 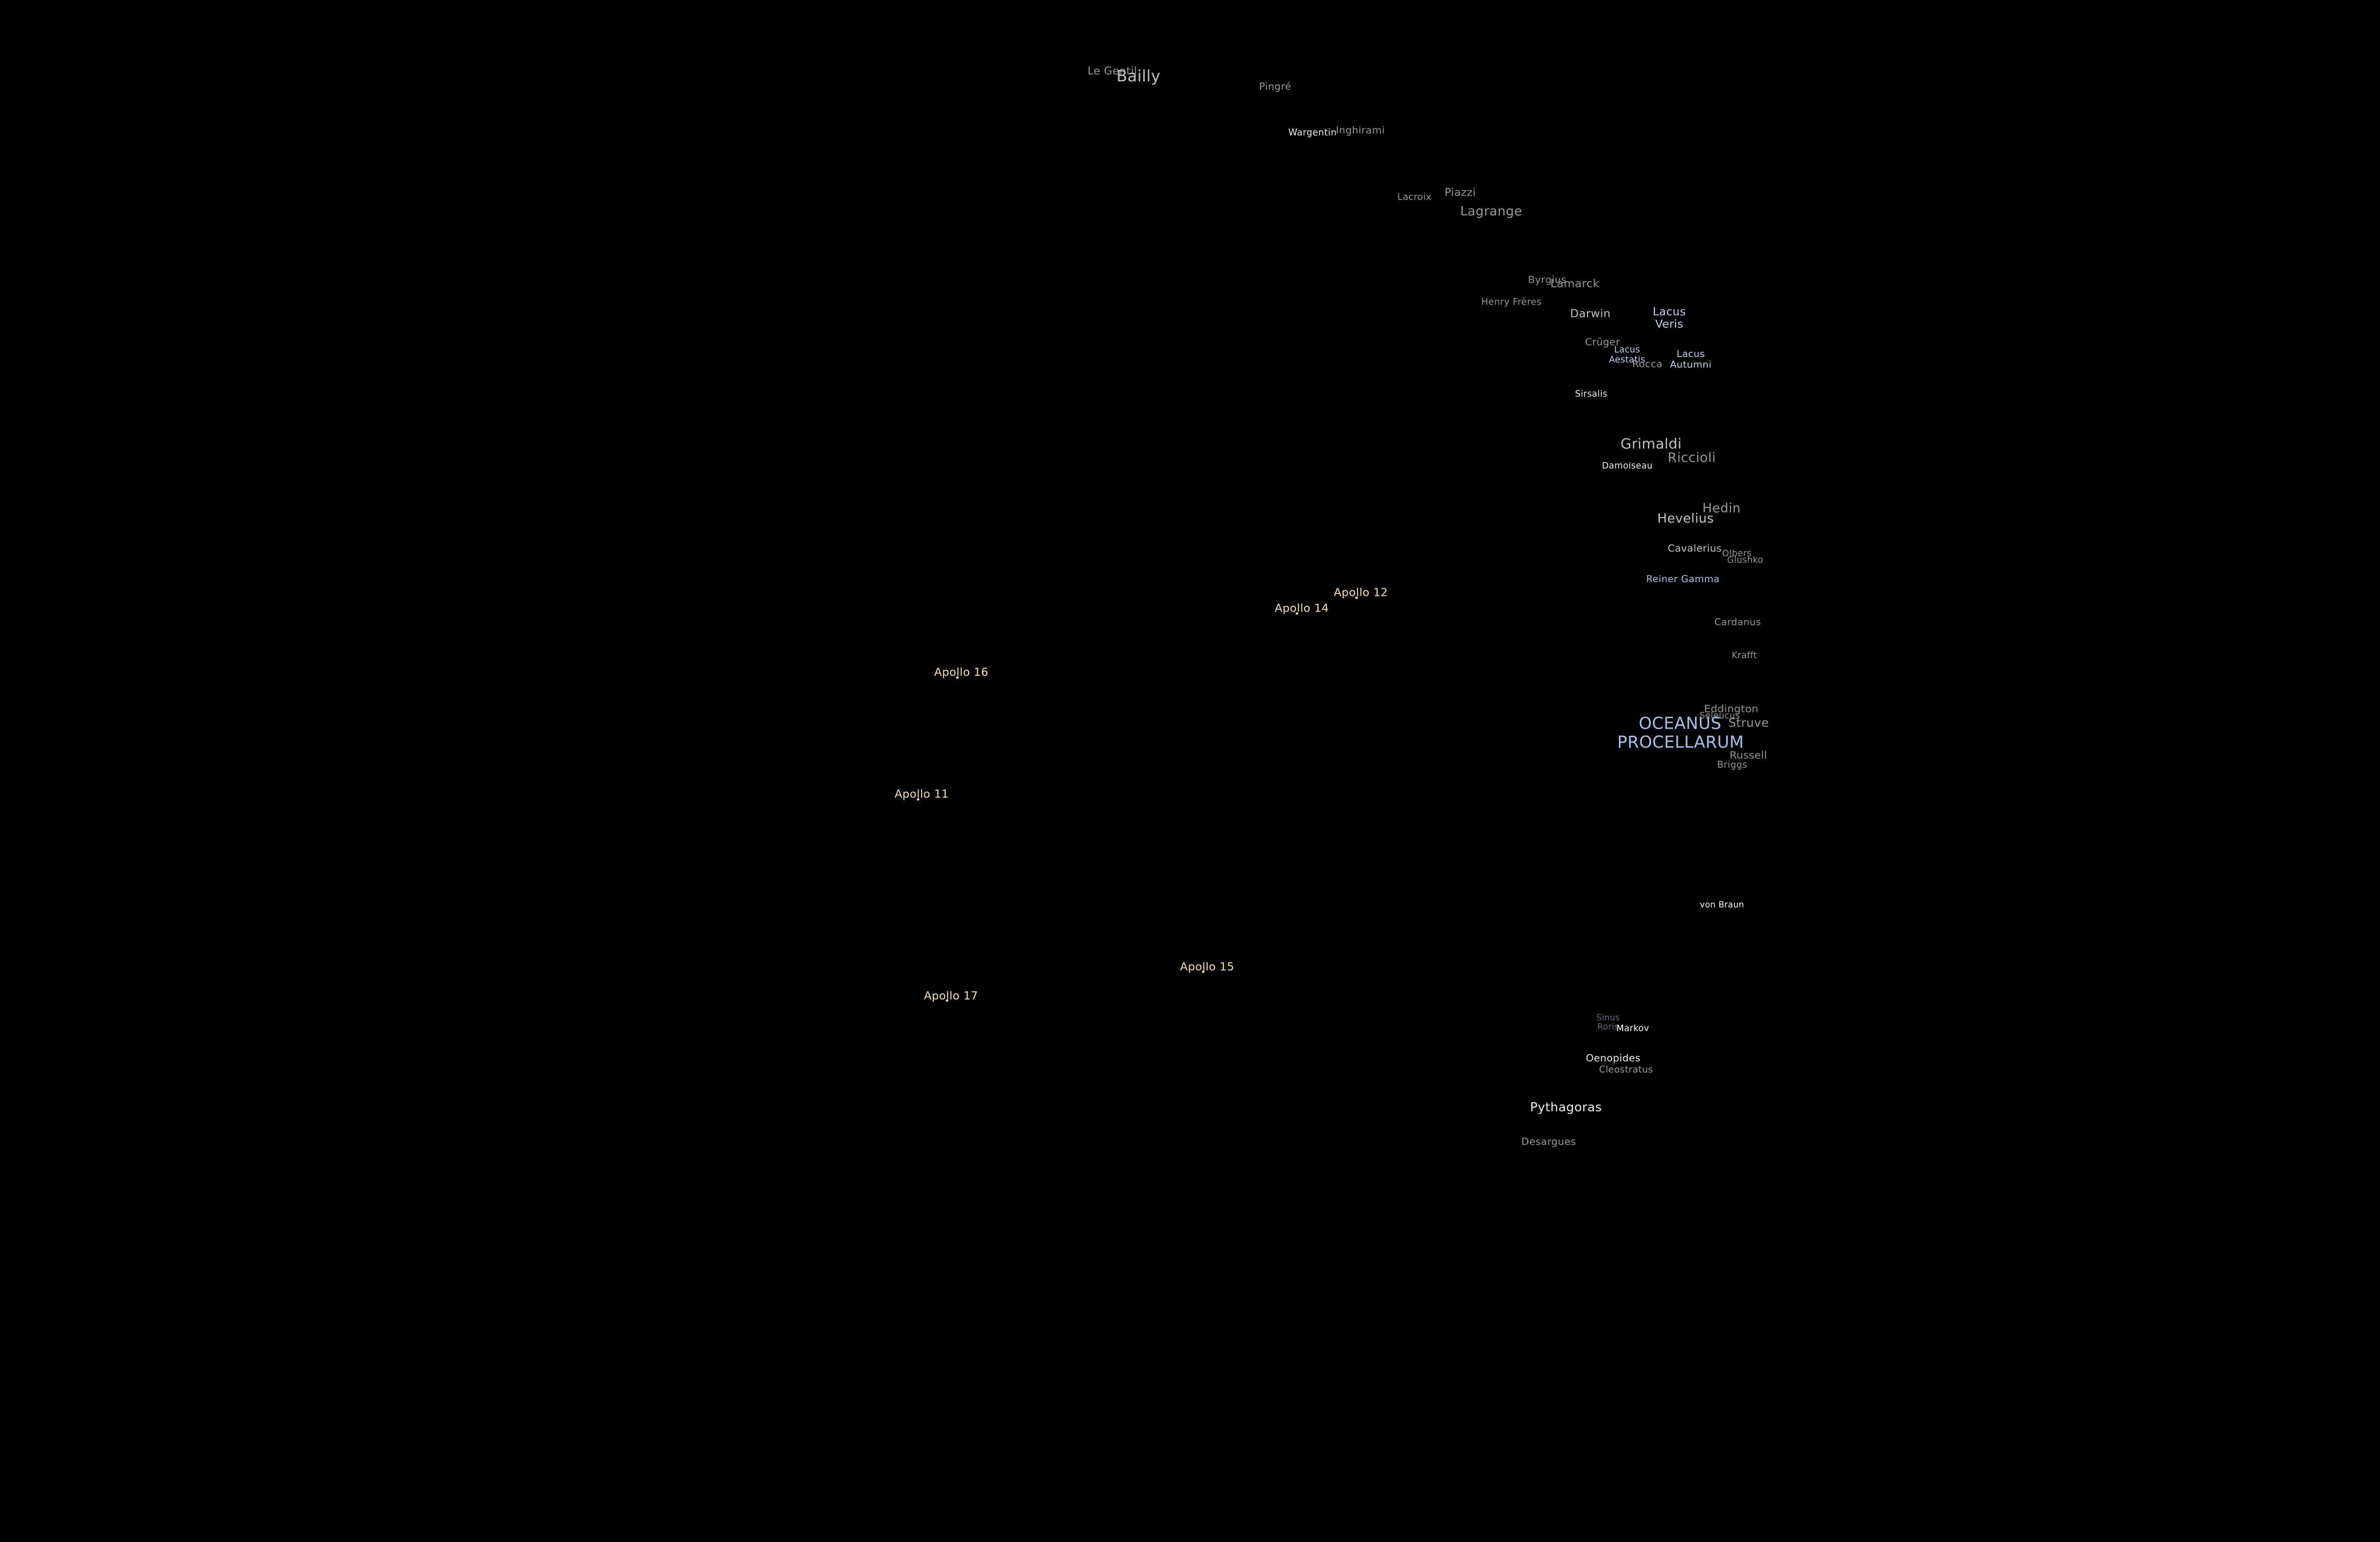 What do you see at coordinates (1414, 198) in the screenshot?
I see `feature-label-lacroix: Lacroix` at bounding box center [1414, 198].